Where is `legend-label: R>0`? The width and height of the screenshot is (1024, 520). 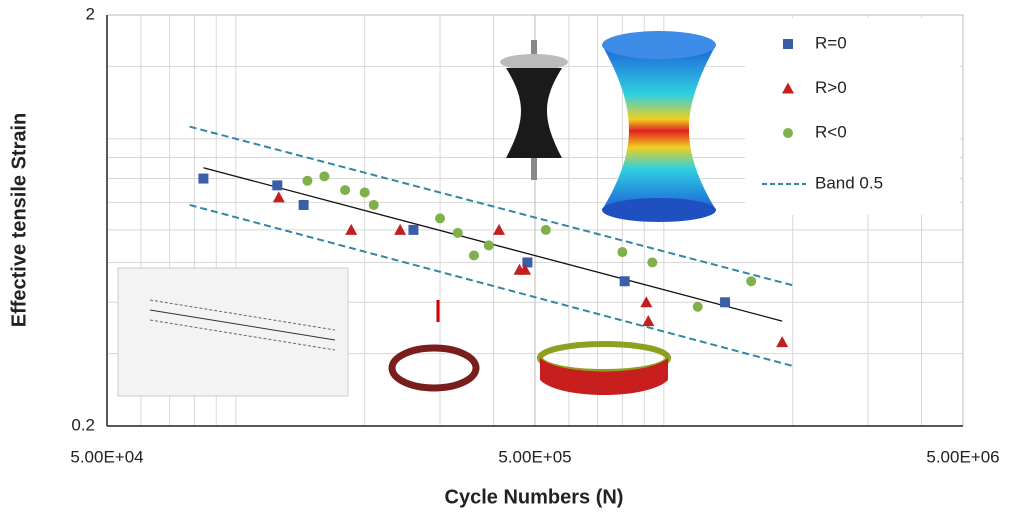 legend-label: R>0 is located at coordinates (831, 87).